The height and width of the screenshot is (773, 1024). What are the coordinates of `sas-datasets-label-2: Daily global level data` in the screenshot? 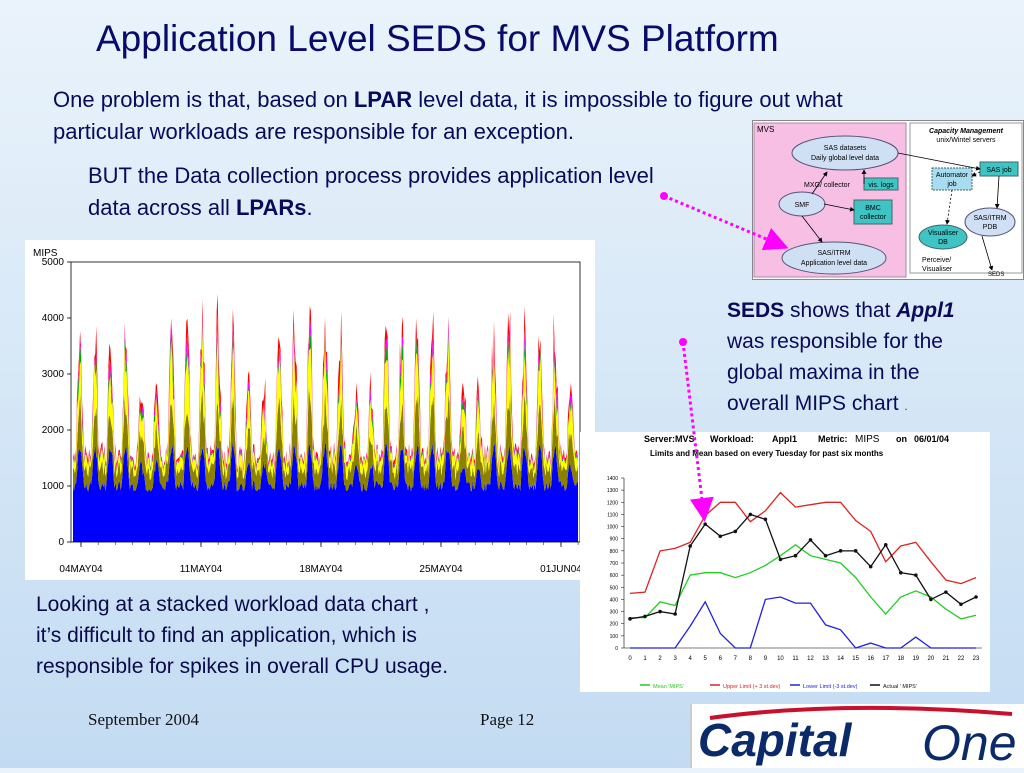 It's located at (845, 158).